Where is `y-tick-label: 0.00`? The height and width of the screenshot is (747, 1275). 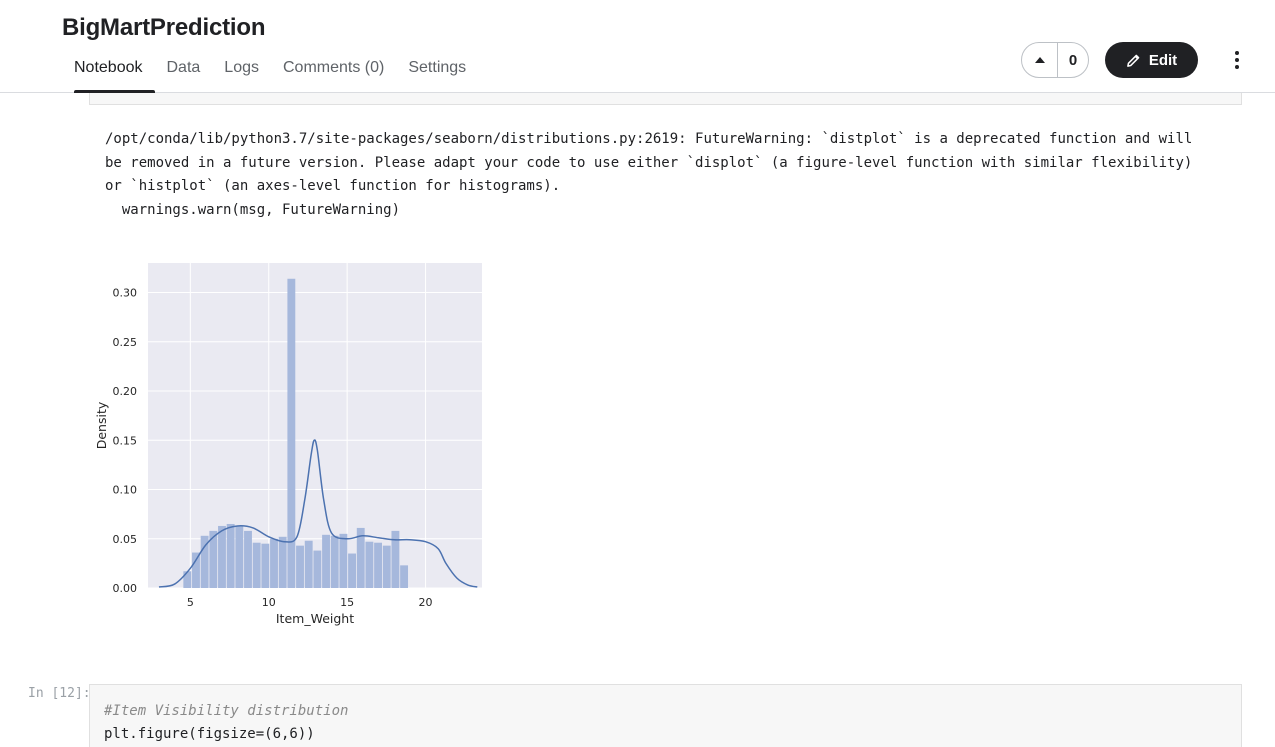
y-tick-label: 0.00 is located at coordinates (125, 588).